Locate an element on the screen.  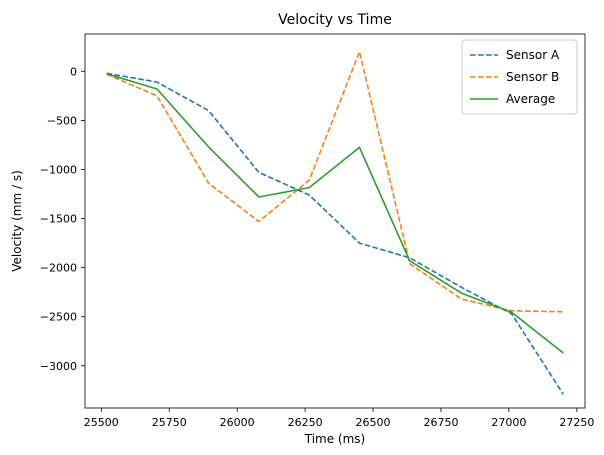
y-tick-label: −2500 is located at coordinates (58, 317).